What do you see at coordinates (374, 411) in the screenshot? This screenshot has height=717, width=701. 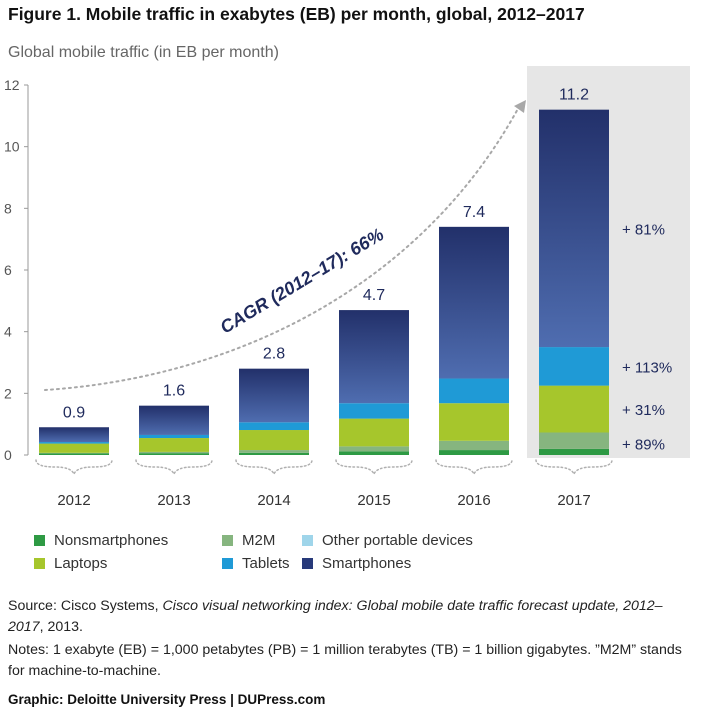 I see `bar-segment-tablets-2015` at bounding box center [374, 411].